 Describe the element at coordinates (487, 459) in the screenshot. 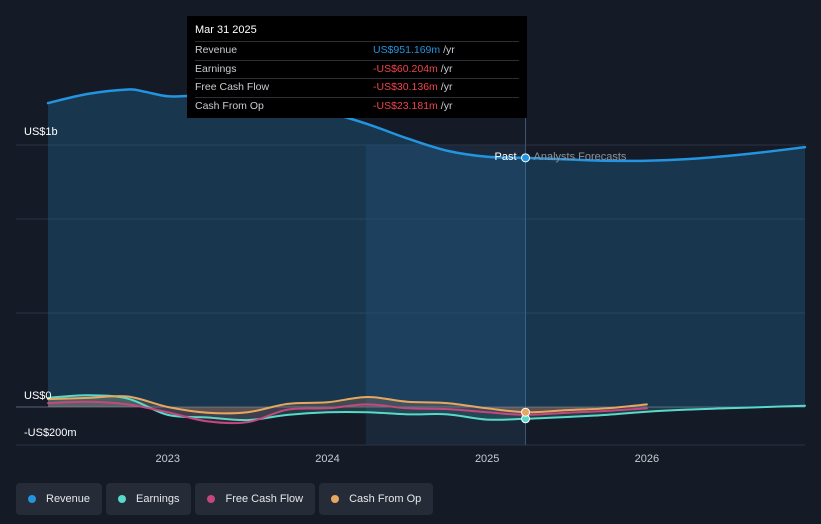

I see `x-tick-label: 2025` at that location.